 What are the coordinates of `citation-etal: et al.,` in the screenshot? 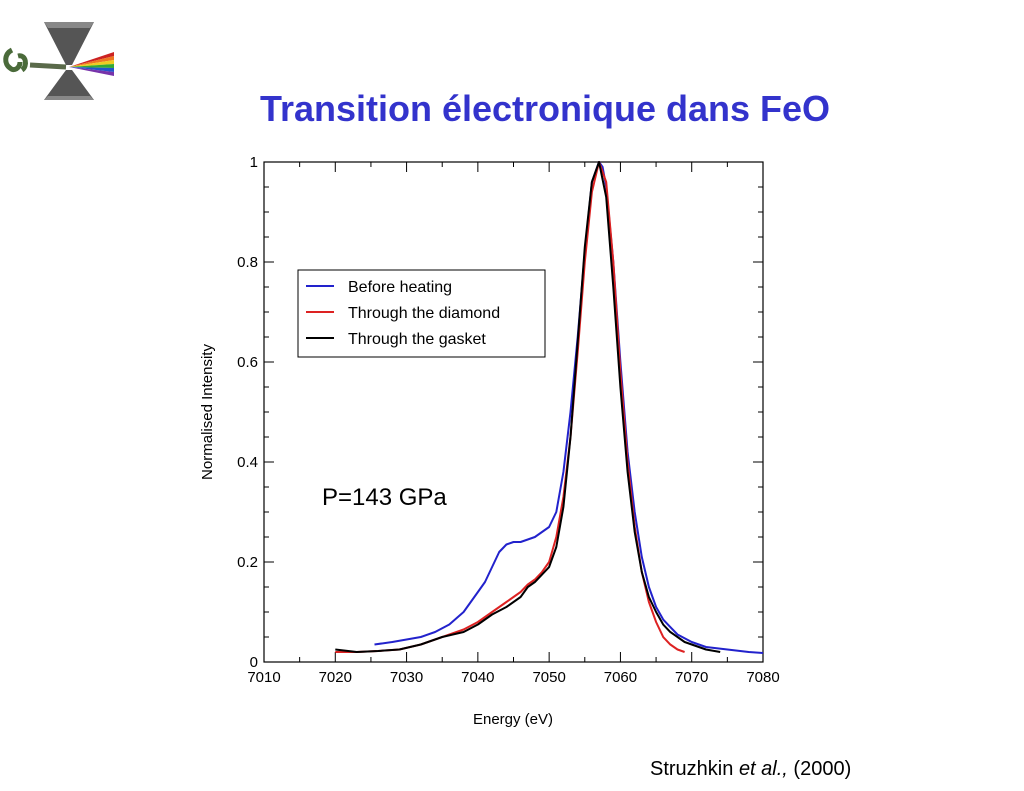 It's located at (763, 769).